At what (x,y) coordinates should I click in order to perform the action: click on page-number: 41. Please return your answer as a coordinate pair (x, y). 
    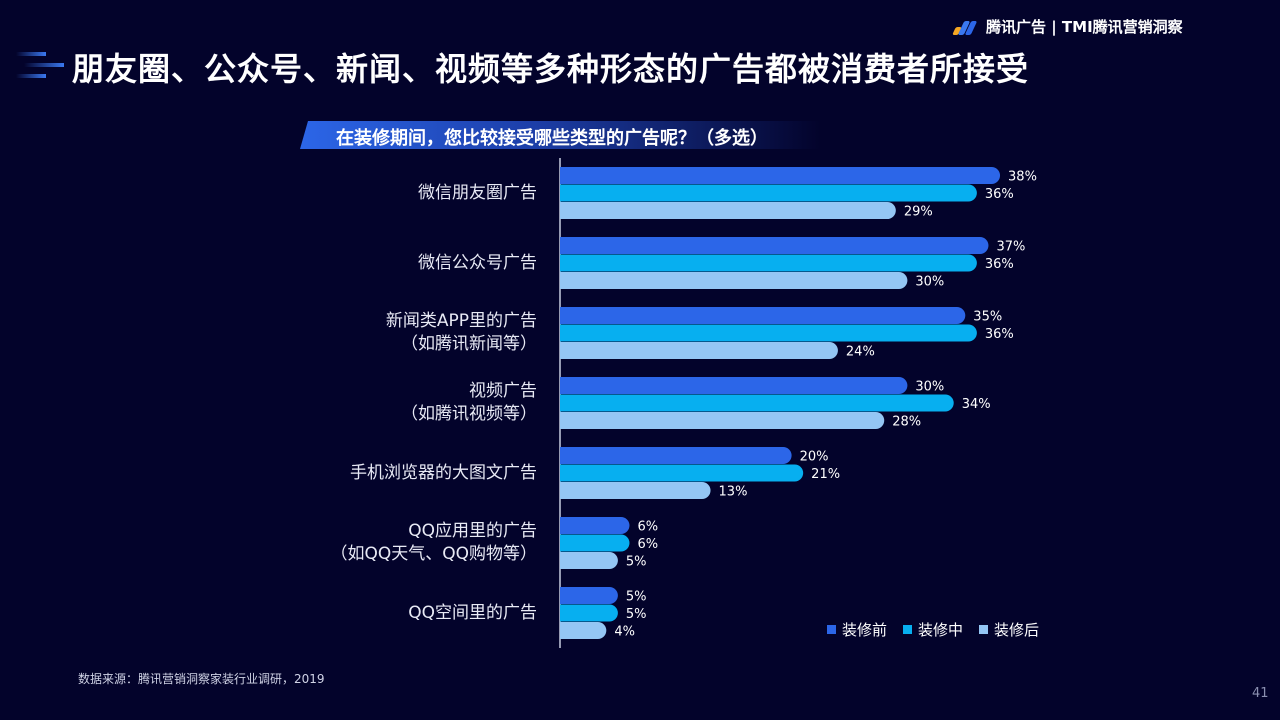
    Looking at the image, I should click on (1260, 693).